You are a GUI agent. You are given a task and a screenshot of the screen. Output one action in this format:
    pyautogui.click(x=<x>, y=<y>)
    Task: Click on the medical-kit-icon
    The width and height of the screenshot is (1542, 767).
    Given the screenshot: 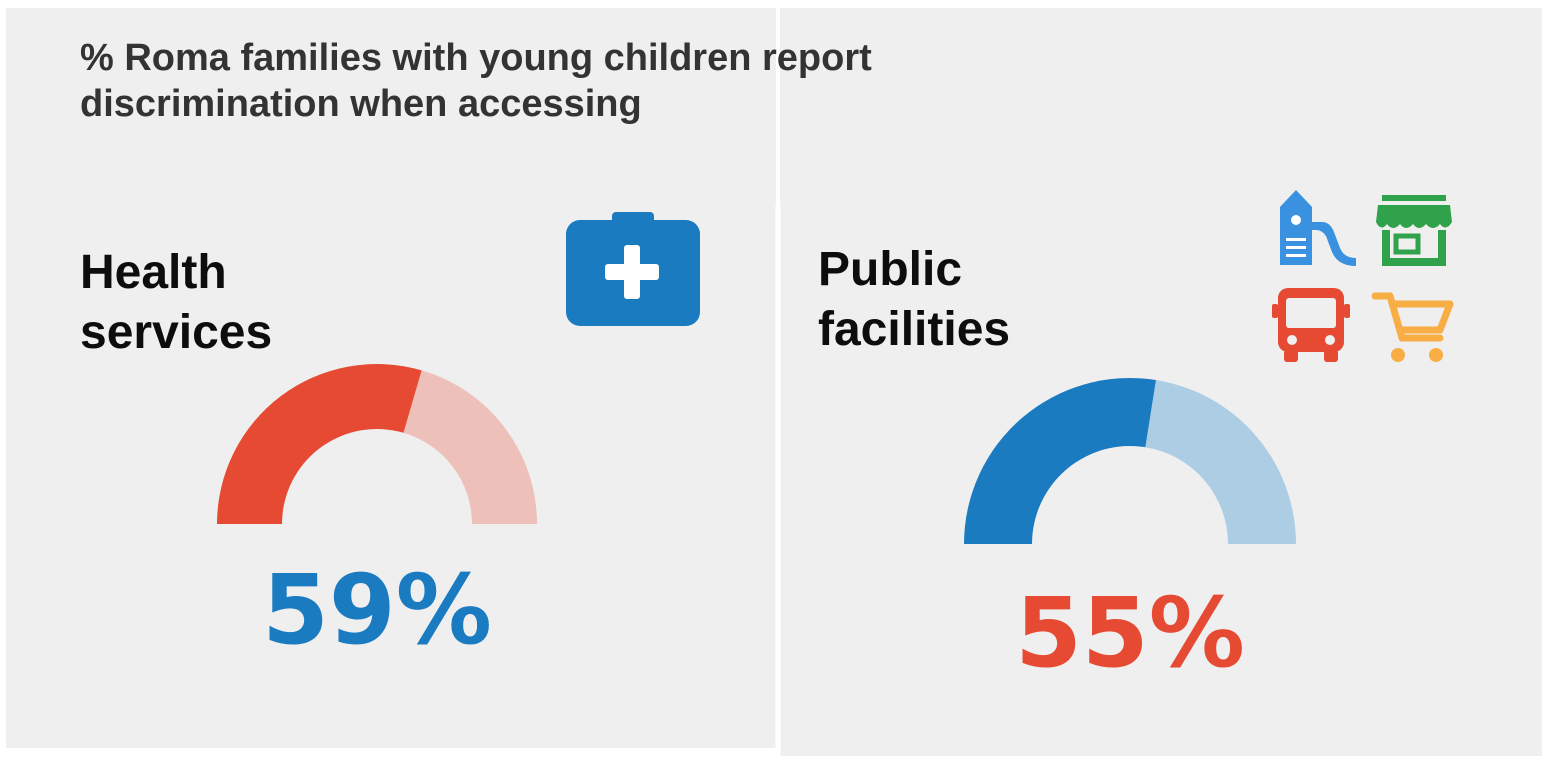 What is the action you would take?
    pyautogui.click(x=633, y=269)
    